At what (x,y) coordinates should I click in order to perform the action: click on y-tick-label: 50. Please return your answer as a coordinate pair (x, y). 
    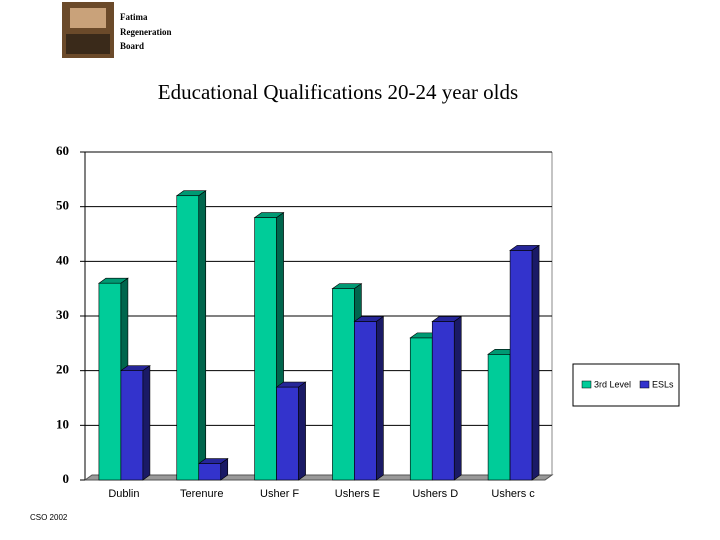
    Looking at the image, I should click on (62, 205).